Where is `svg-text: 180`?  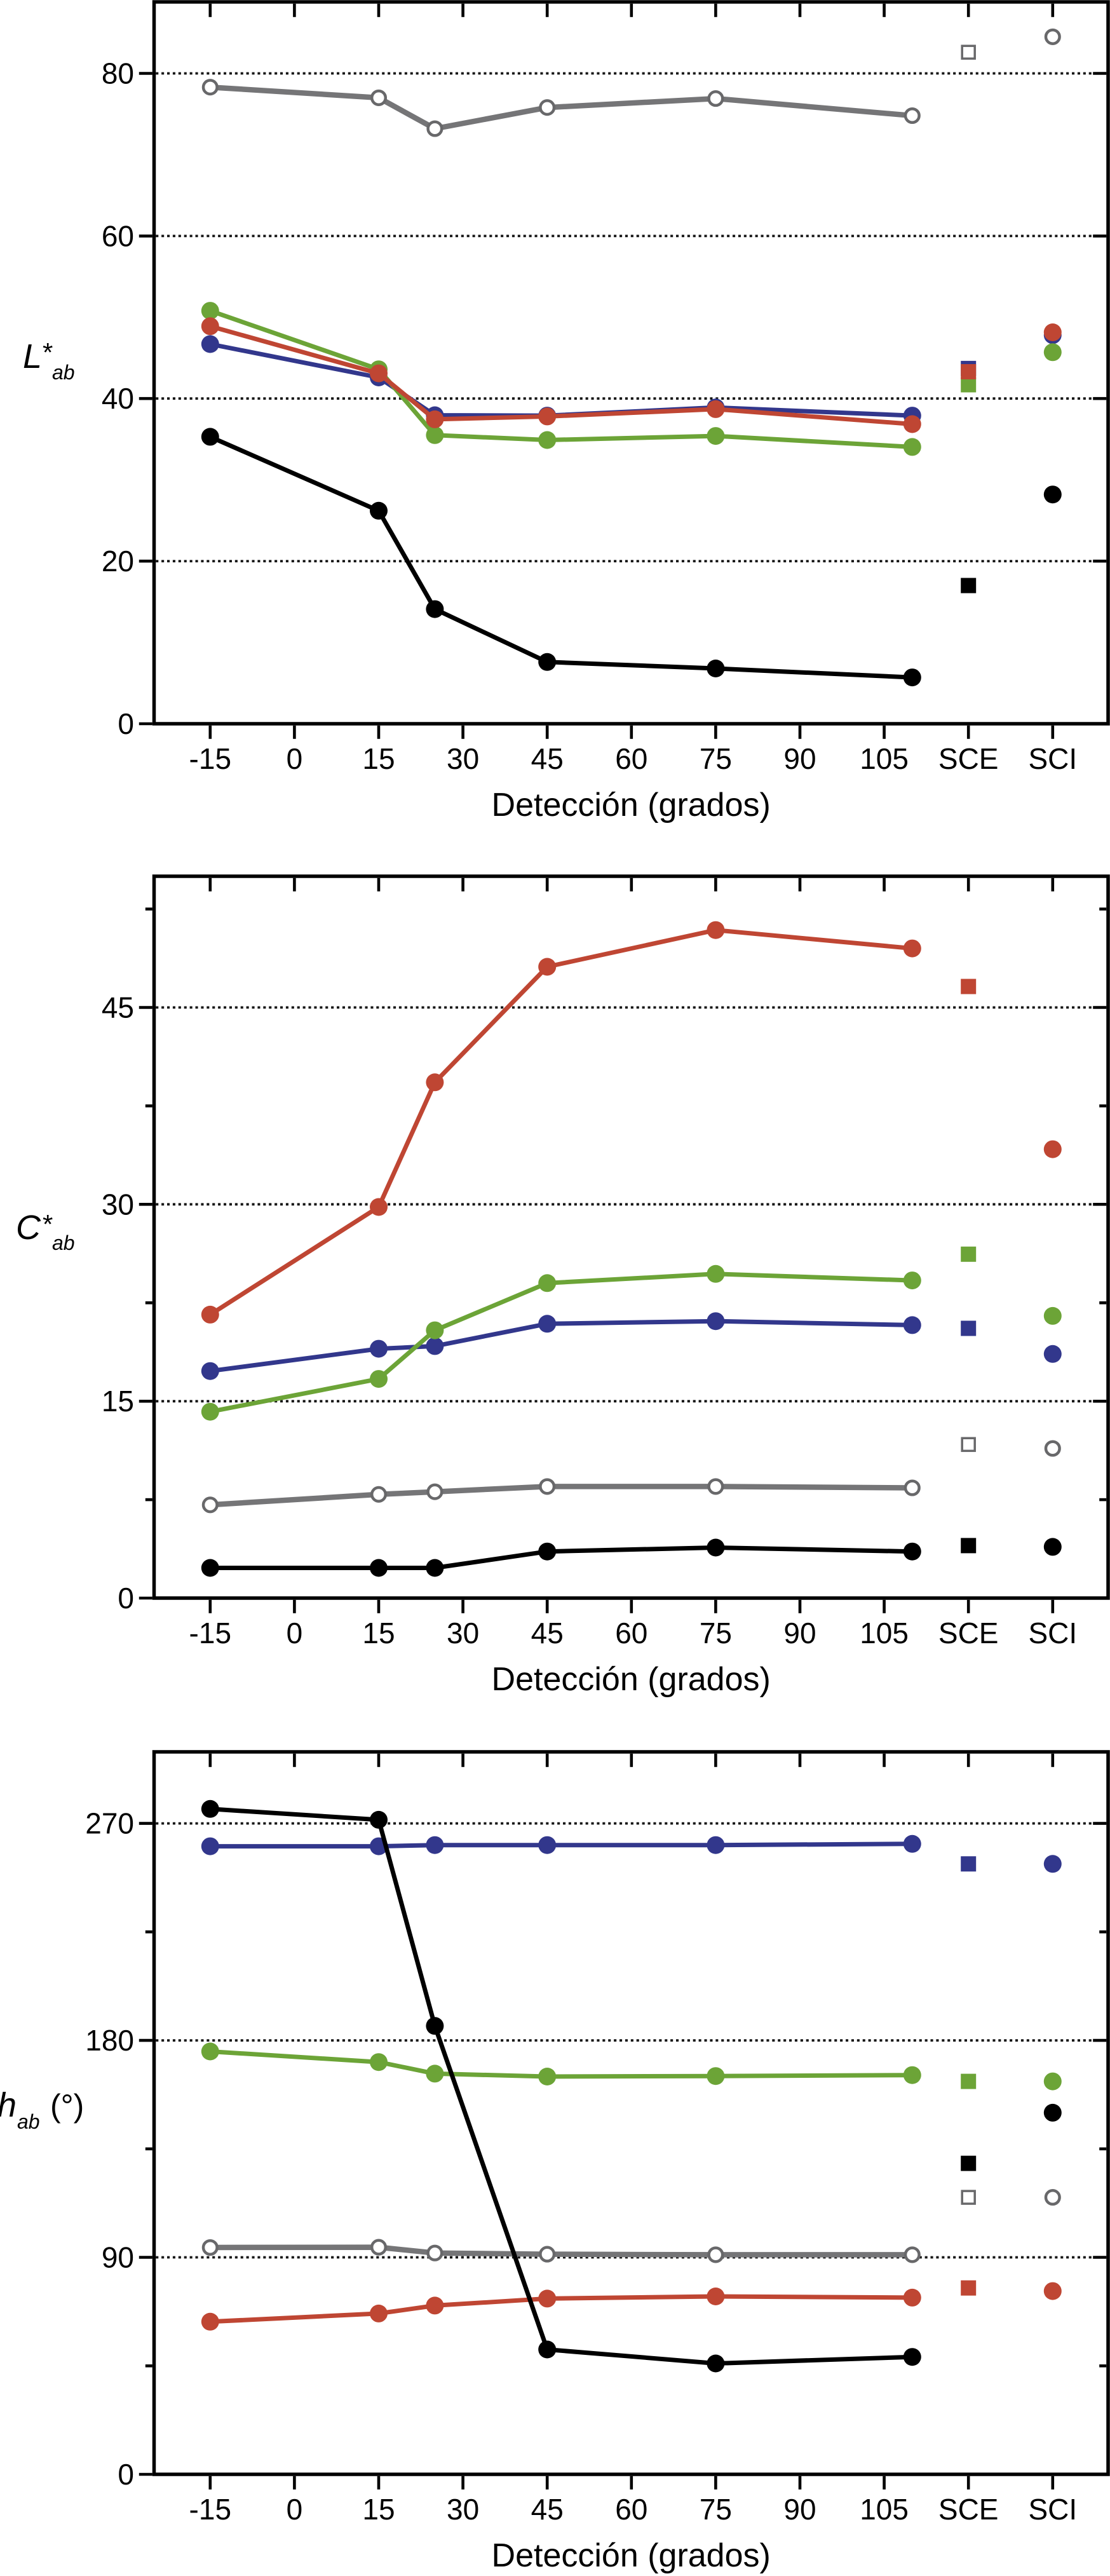 svg-text: 180 is located at coordinates (109, 2040).